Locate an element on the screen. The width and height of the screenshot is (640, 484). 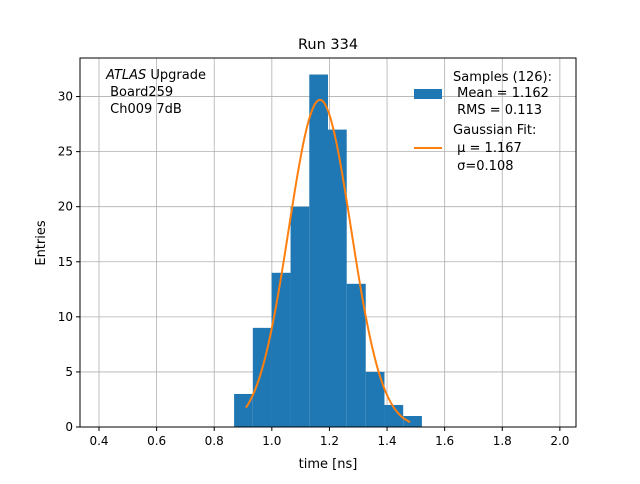
x-tick-label: 1.2 is located at coordinates (329, 441).